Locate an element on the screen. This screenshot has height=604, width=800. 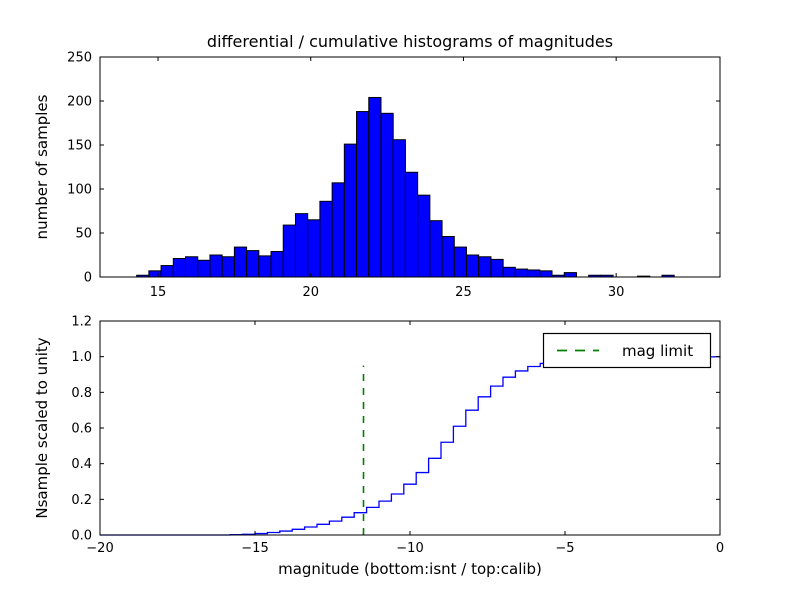
legend-layer is located at coordinates (627, 350).